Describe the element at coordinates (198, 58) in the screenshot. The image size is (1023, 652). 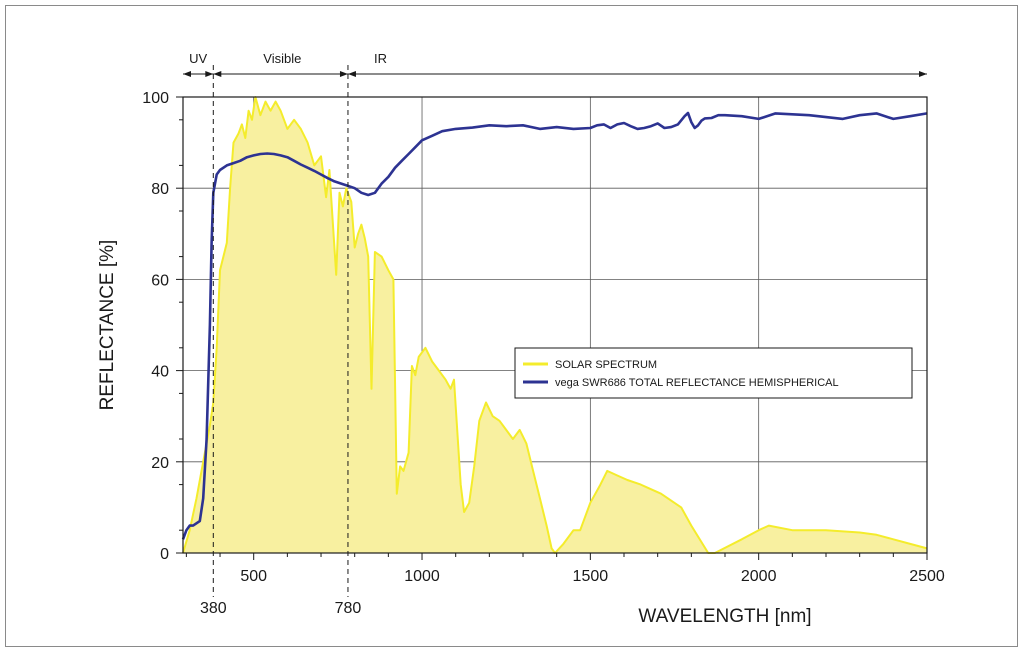
I see `band-label: UV` at that location.